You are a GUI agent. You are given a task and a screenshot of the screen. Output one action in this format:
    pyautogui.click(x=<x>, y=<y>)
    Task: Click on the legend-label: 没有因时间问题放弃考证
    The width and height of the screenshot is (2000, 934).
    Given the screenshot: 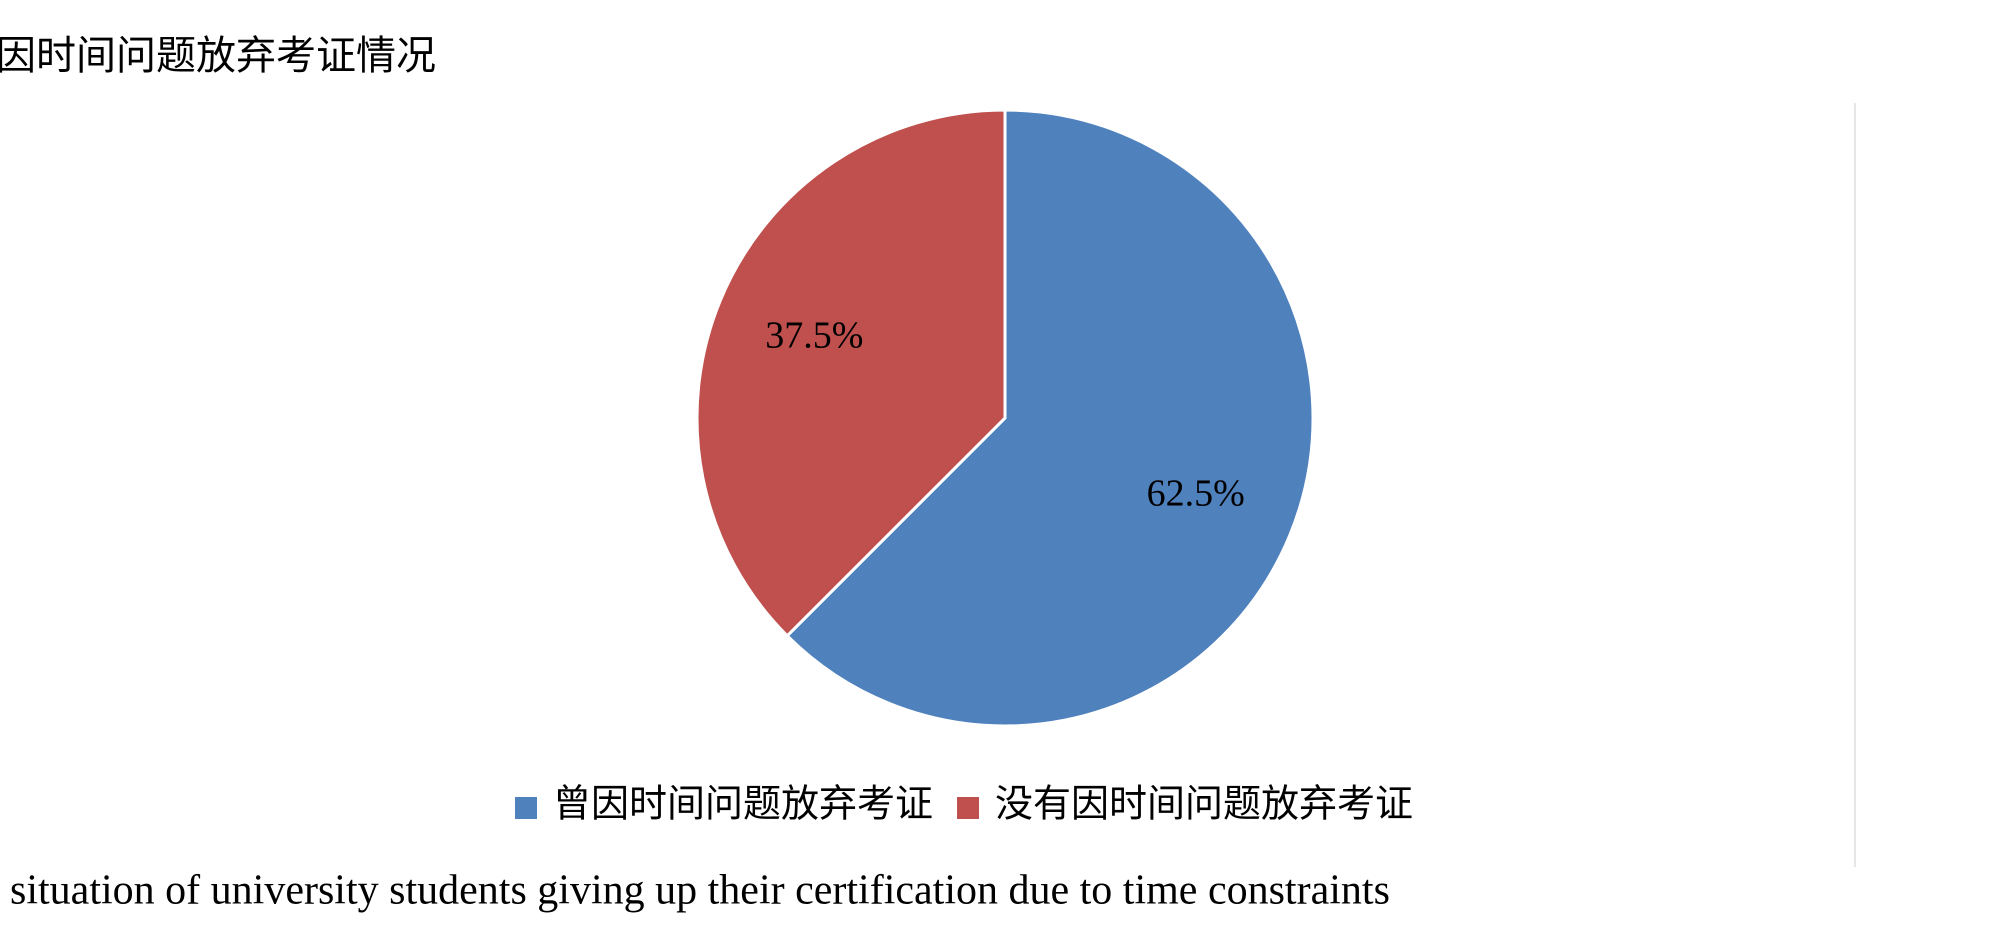 What is the action you would take?
    pyautogui.click(x=1204, y=805)
    